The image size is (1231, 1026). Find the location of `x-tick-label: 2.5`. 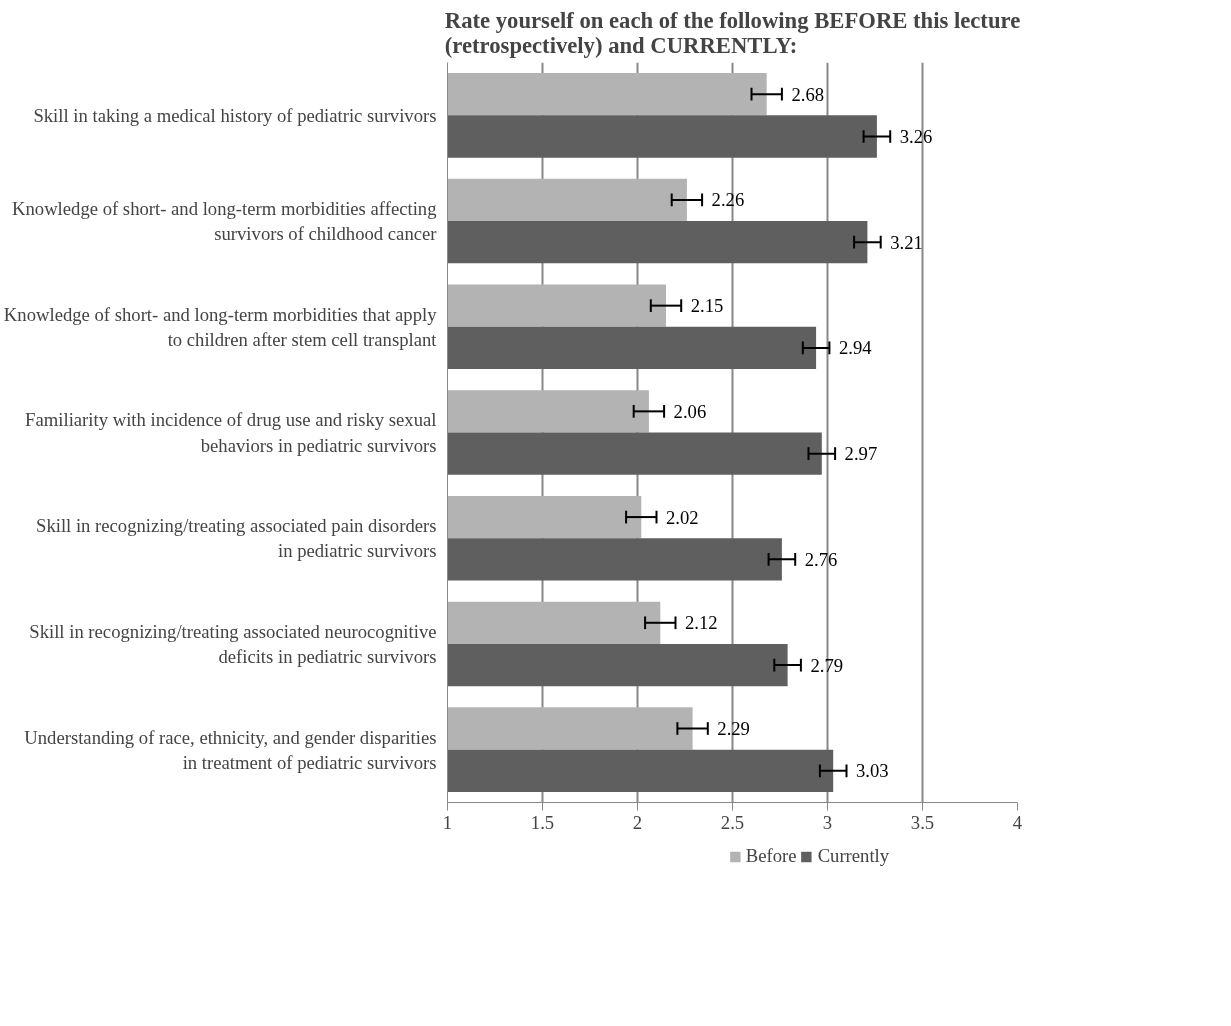

x-tick-label: 2.5 is located at coordinates (732, 822).